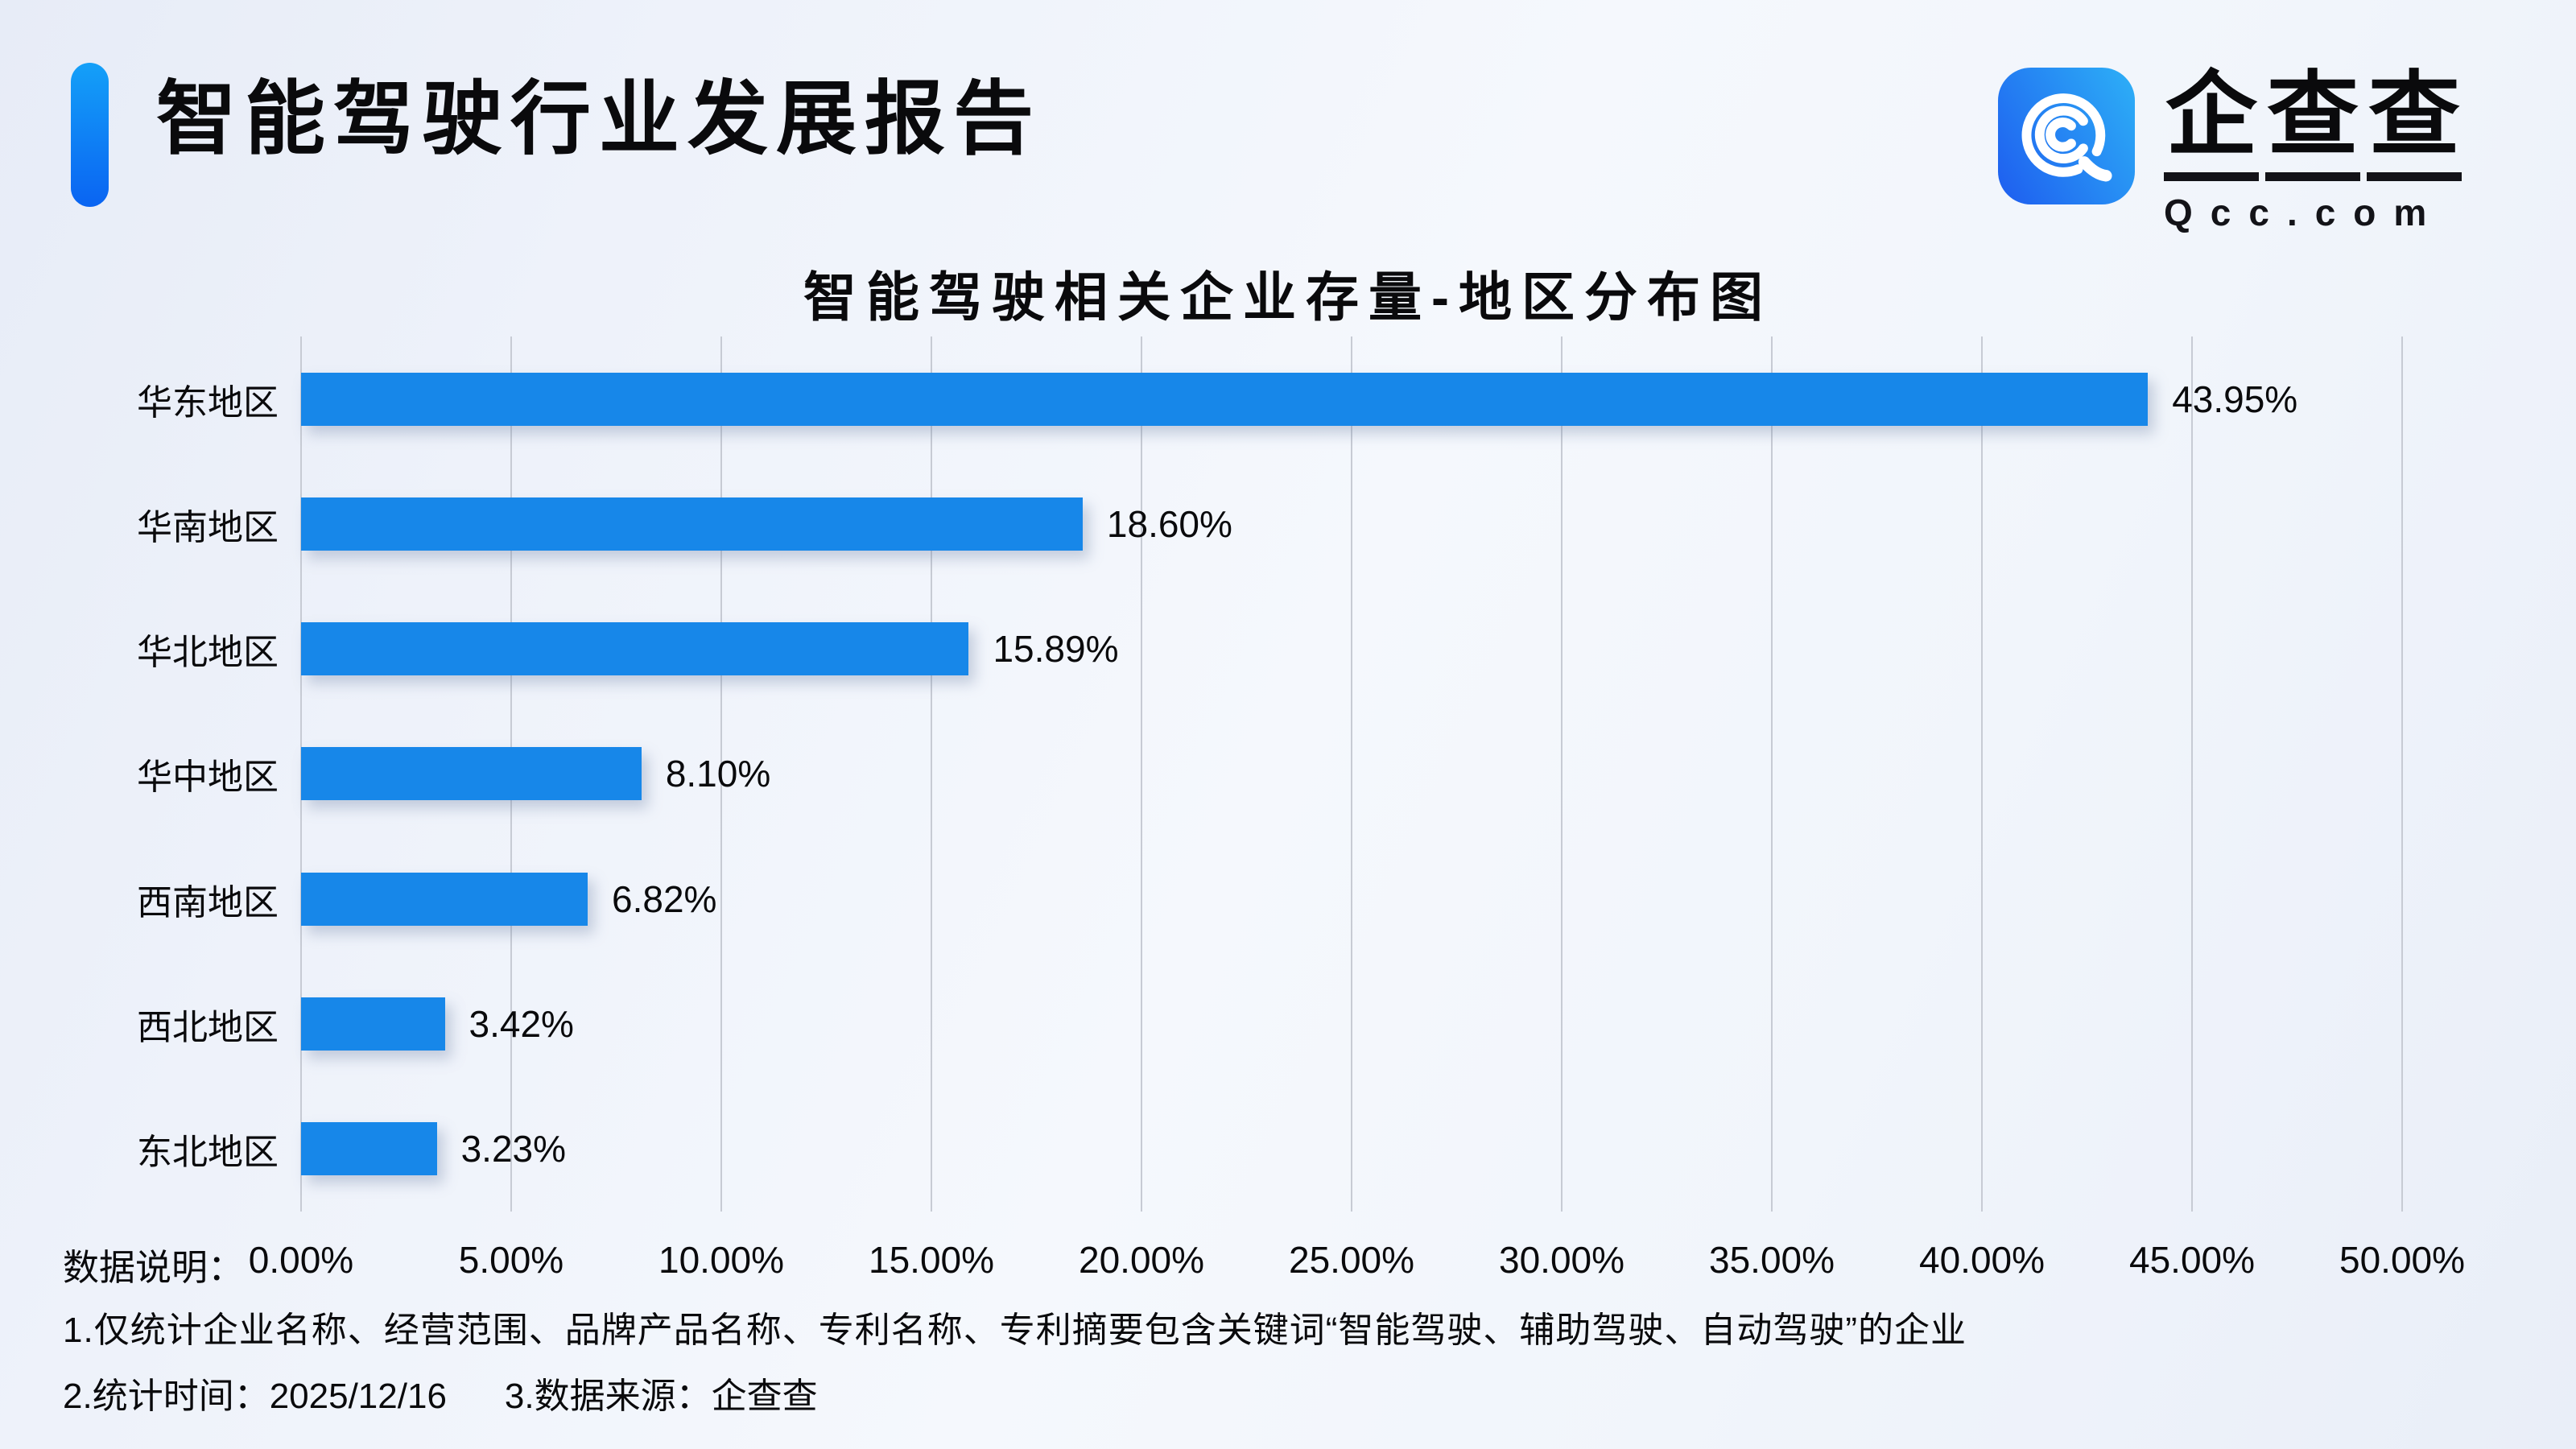 This screenshot has height=1449, width=2576. I want to click on qcc-domain: Qcc.com, so click(2304, 212).